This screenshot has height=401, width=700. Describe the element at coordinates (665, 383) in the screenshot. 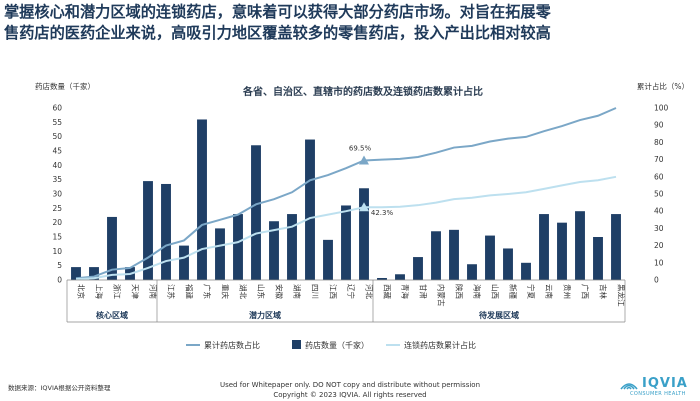

I see `logo-name: IQVIA` at that location.